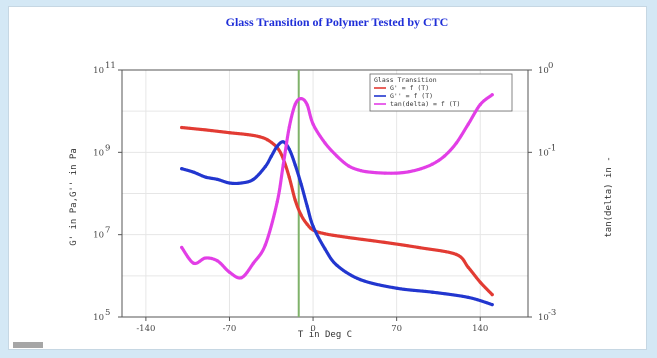  What do you see at coordinates (107, 148) in the screenshot?
I see `y-left-tick-exp-2: 9` at bounding box center [107, 148].